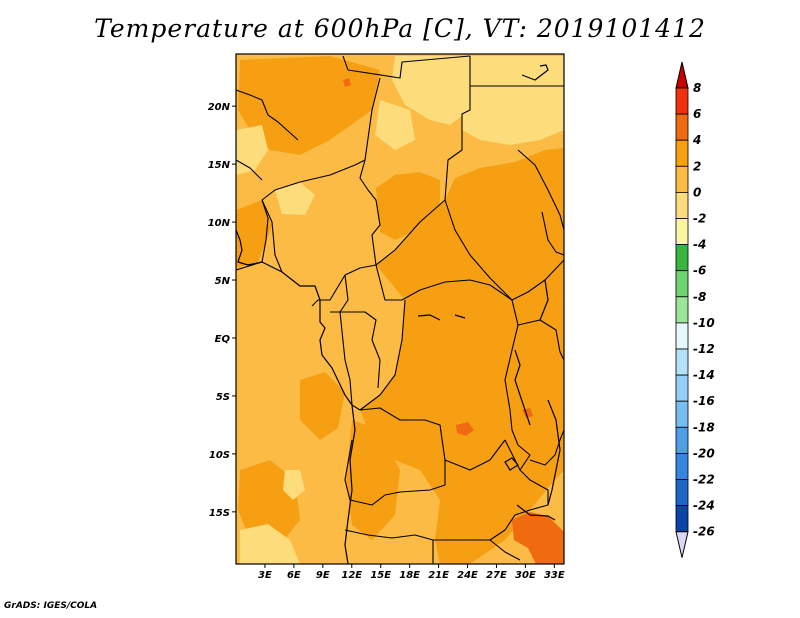  Describe the element at coordinates (373, 480) in the screenshot. I see `warm-region-angola` at that location.